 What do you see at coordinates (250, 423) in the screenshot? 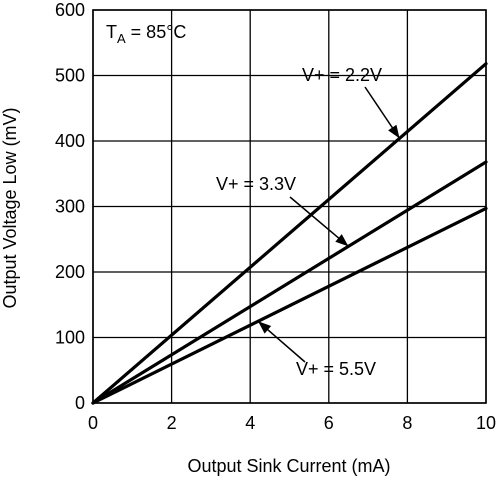
I see `x-tick-label: 4` at bounding box center [250, 423].